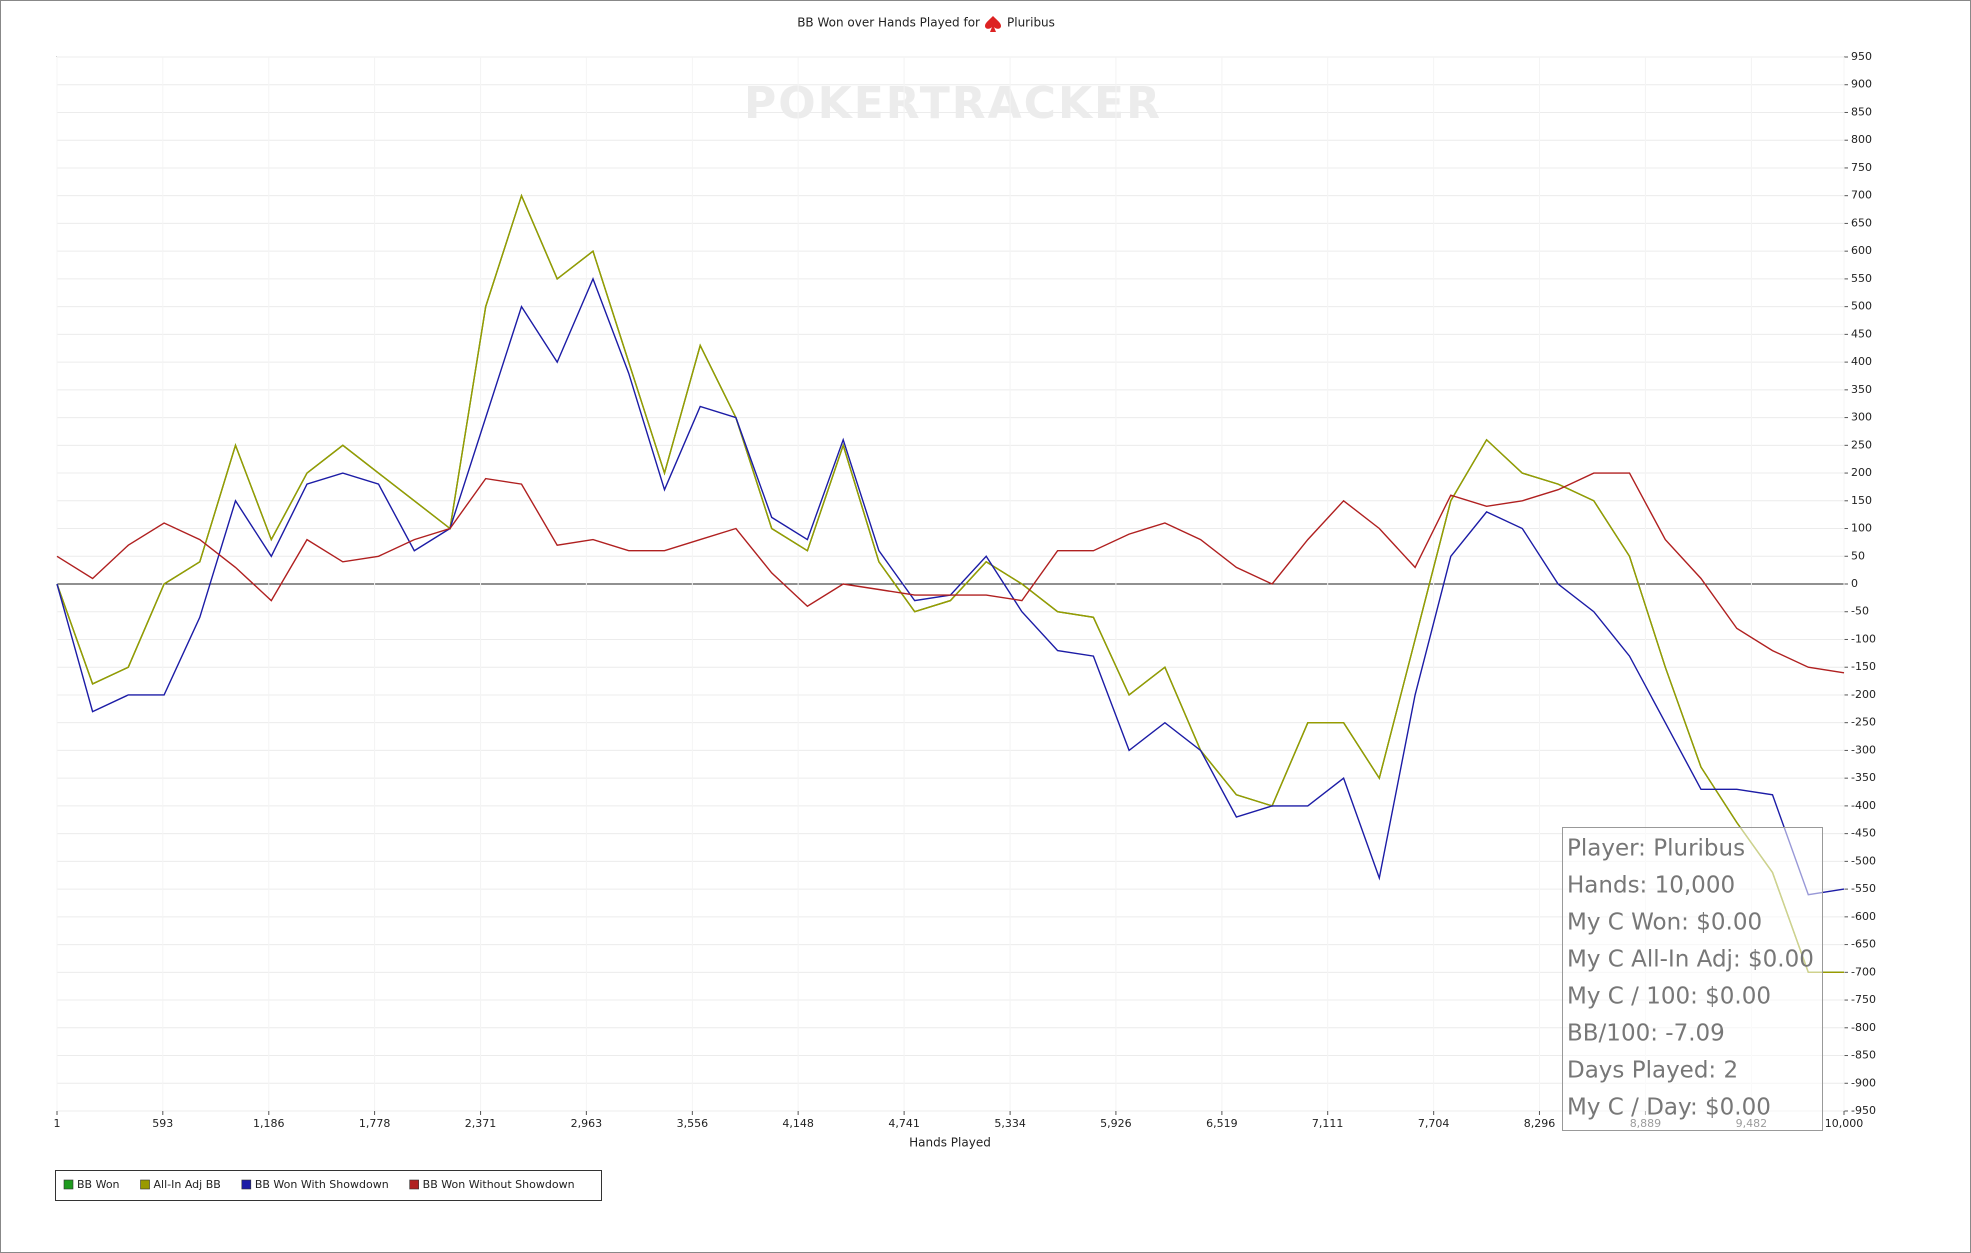  Describe the element at coordinates (1861, 139) in the screenshot. I see `y-tick-label: 800` at that location.